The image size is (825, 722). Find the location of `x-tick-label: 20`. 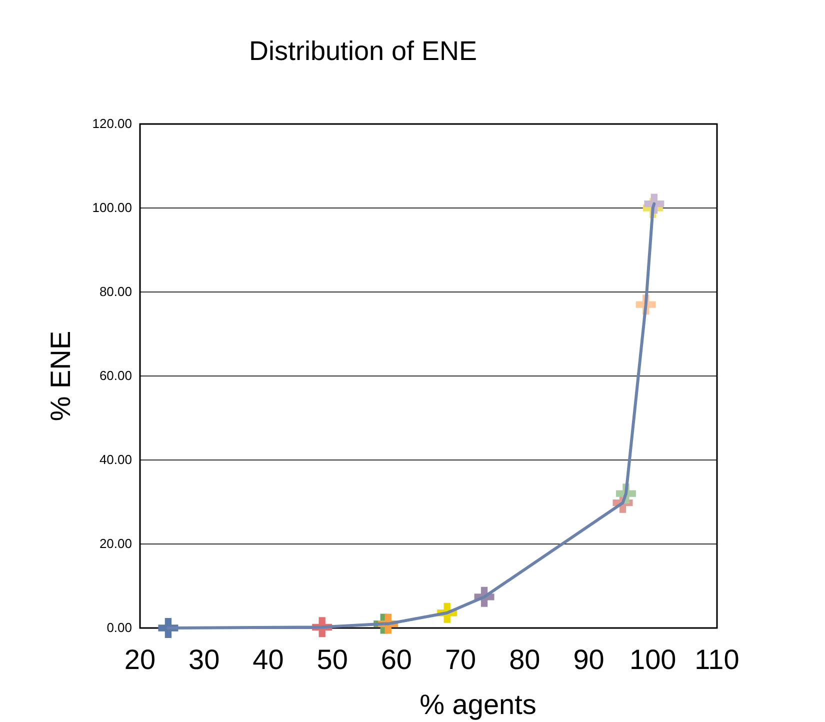

x-tick-label: 20 is located at coordinates (140, 659).